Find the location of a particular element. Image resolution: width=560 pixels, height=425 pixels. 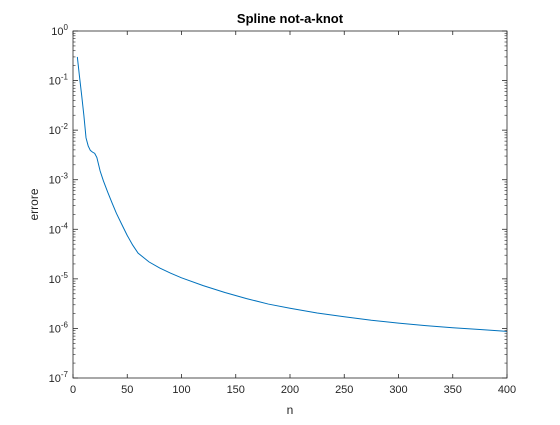

y-tick-label: 10⁰ is located at coordinates (59, 30).